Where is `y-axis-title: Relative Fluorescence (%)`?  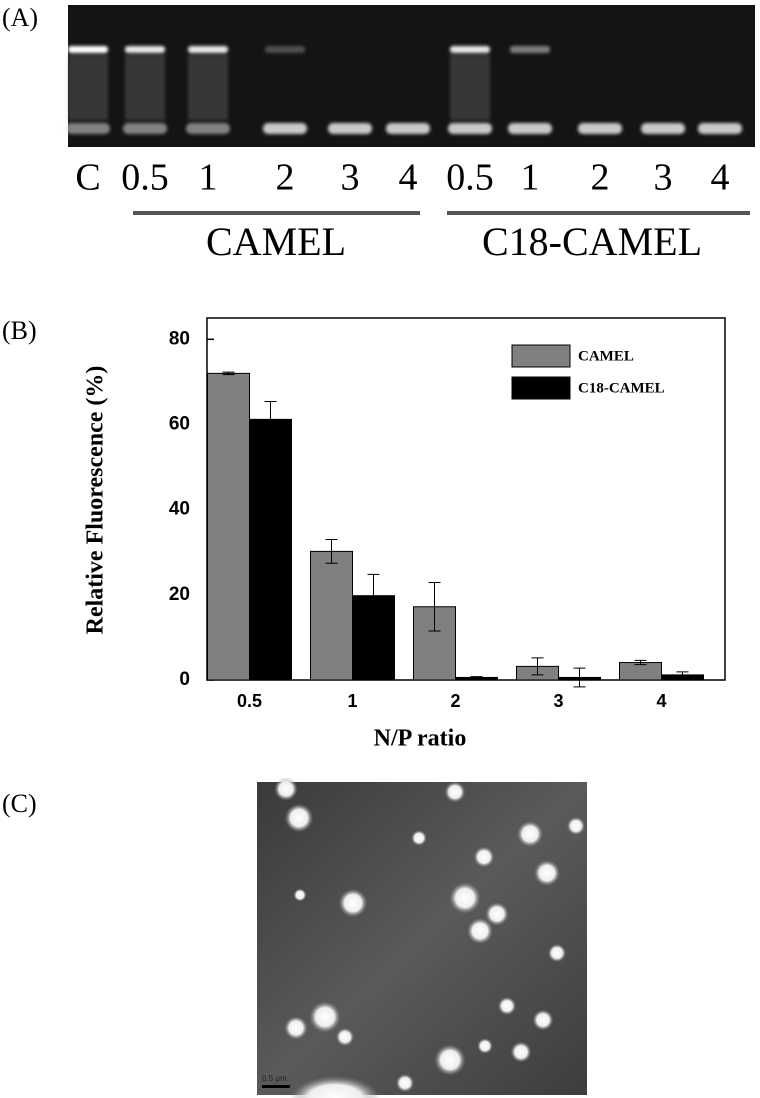 y-axis-title: Relative Fluorescence (%) is located at coordinates (96, 500).